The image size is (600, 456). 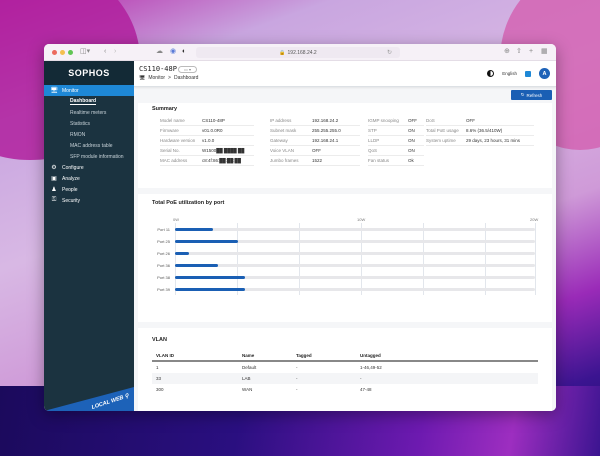 What do you see at coordinates (89, 200) in the screenshot?
I see `sidebar-item-security: ⚿ Security` at bounding box center [89, 200].